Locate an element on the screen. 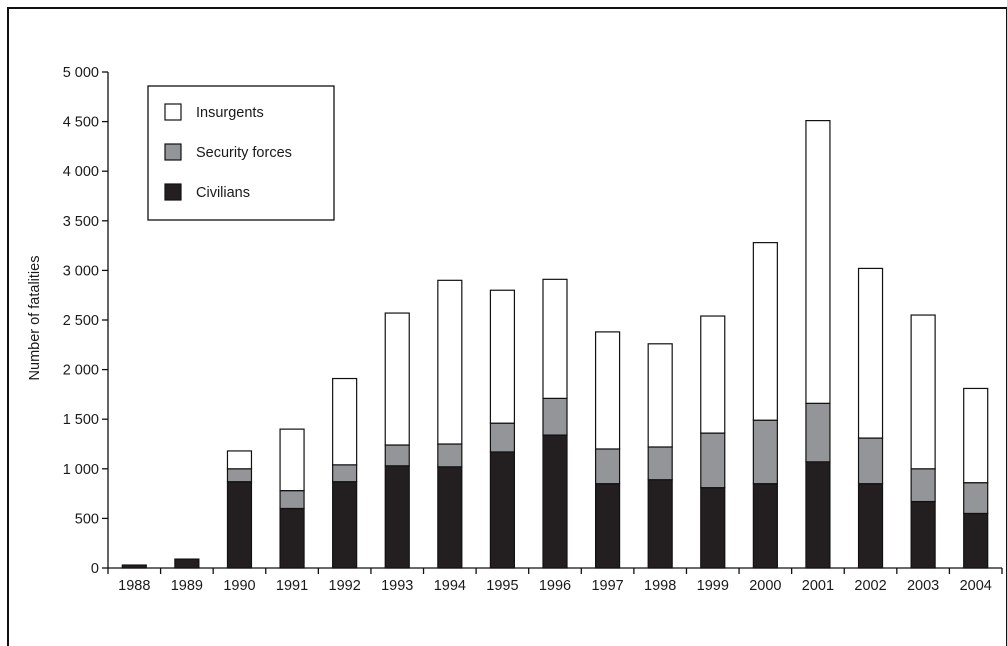  y-tick-label: 3 000 is located at coordinates (81, 271).